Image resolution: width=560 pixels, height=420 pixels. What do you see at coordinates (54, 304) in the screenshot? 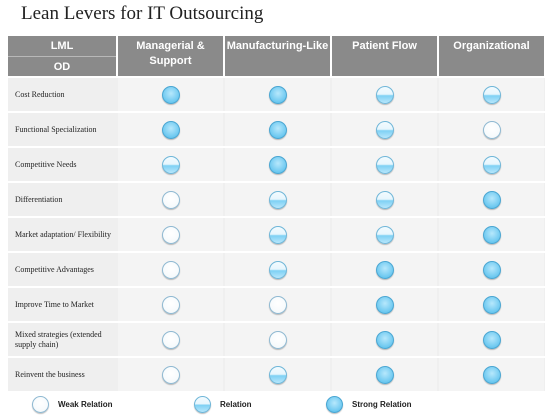
I see `row-label: Improve Time to Market` at bounding box center [54, 304].